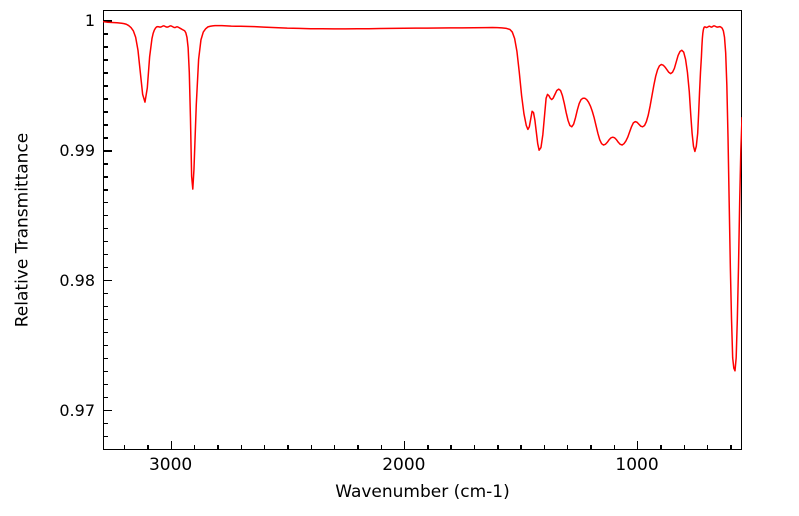 This screenshot has width=799, height=516. What do you see at coordinates (89, 21) in the screenshot?
I see `y-tick-label: 1` at bounding box center [89, 21].